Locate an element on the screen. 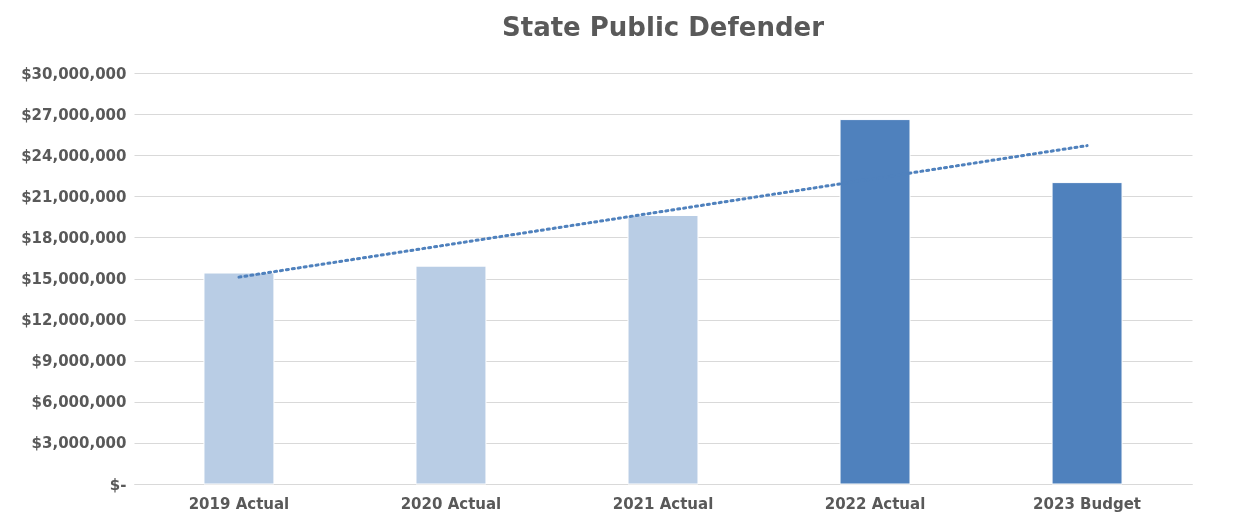  y-tick-label: $3,000,000 is located at coordinates (79, 443).